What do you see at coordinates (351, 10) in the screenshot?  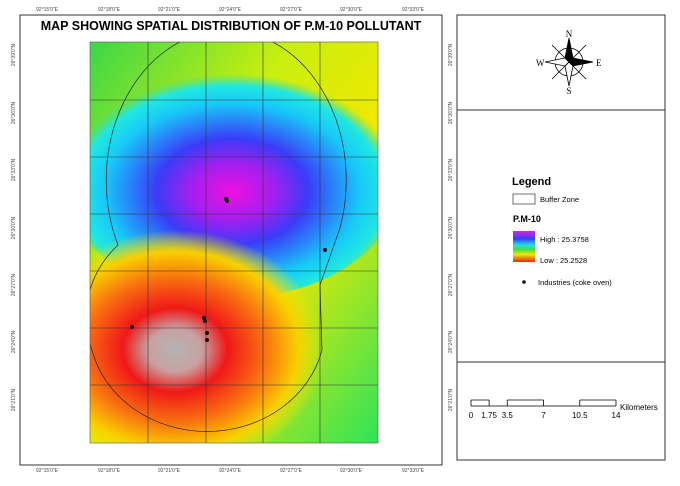 I see `top-coord-label: 92°30'0"E` at bounding box center [351, 10].